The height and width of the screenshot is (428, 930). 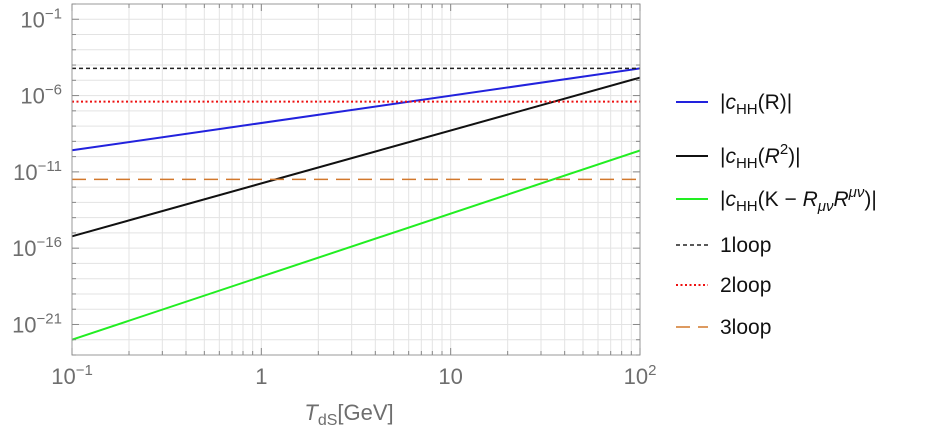 I want to click on x-tick-label: 10², so click(x=640, y=375).